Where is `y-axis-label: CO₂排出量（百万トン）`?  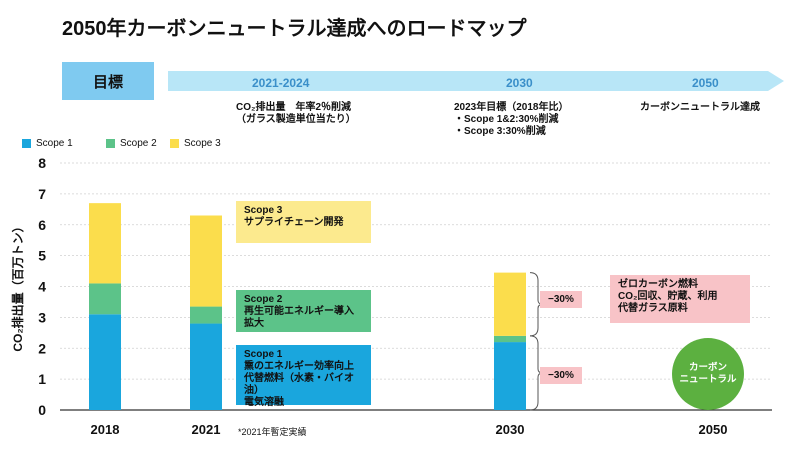
y-axis-label: CO₂排出量（百万トン） is located at coordinates (17, 285).